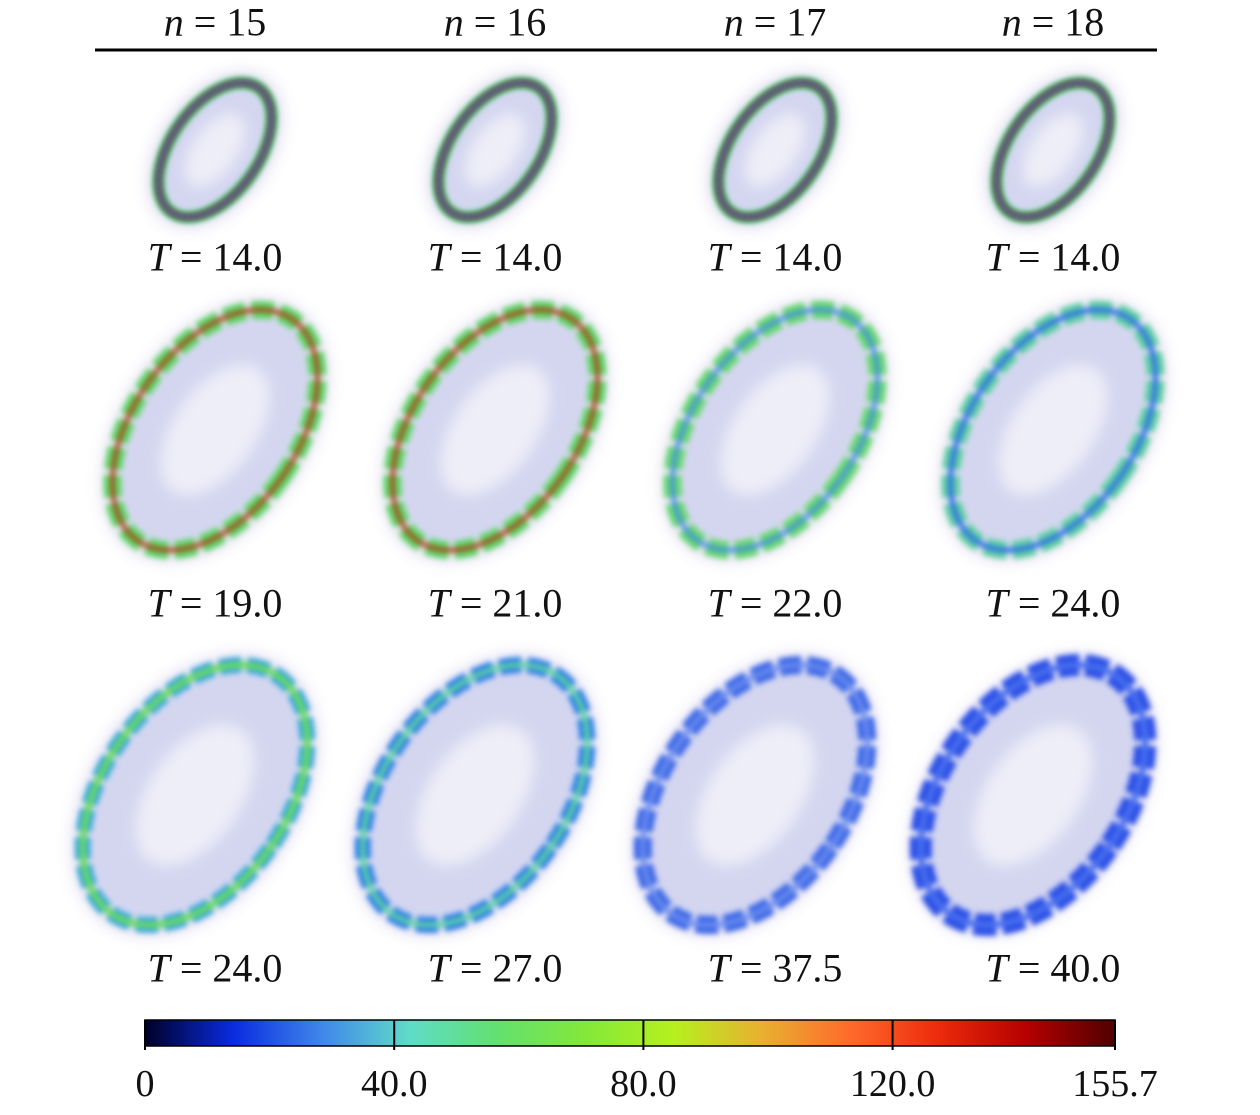  I want to click on colorbar-tick-label: 0, so click(145, 1084).